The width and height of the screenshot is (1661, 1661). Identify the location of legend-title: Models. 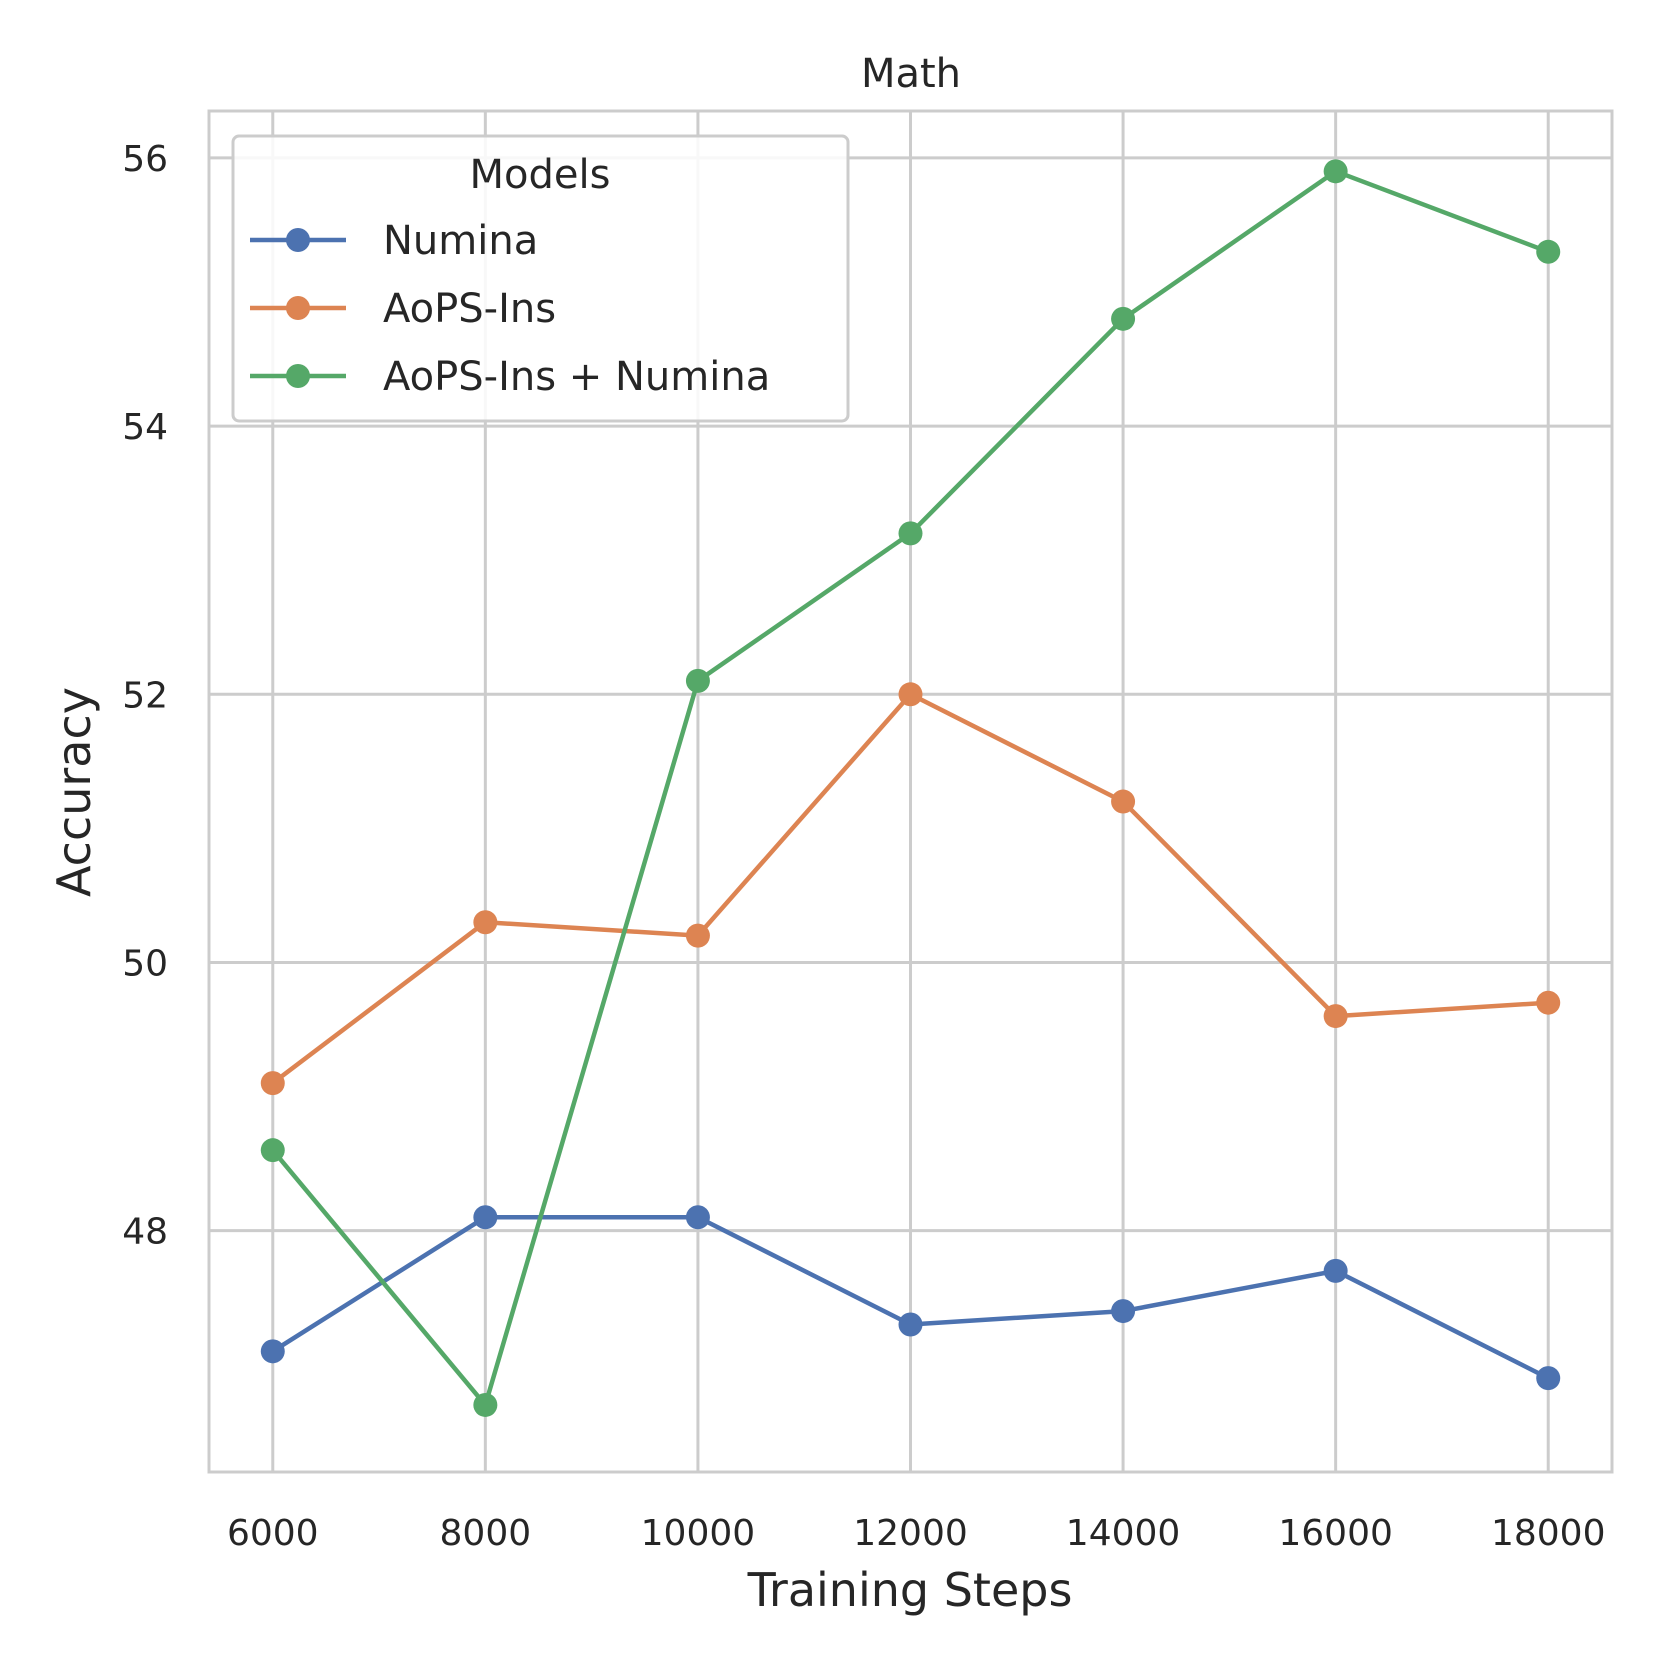
(540, 175).